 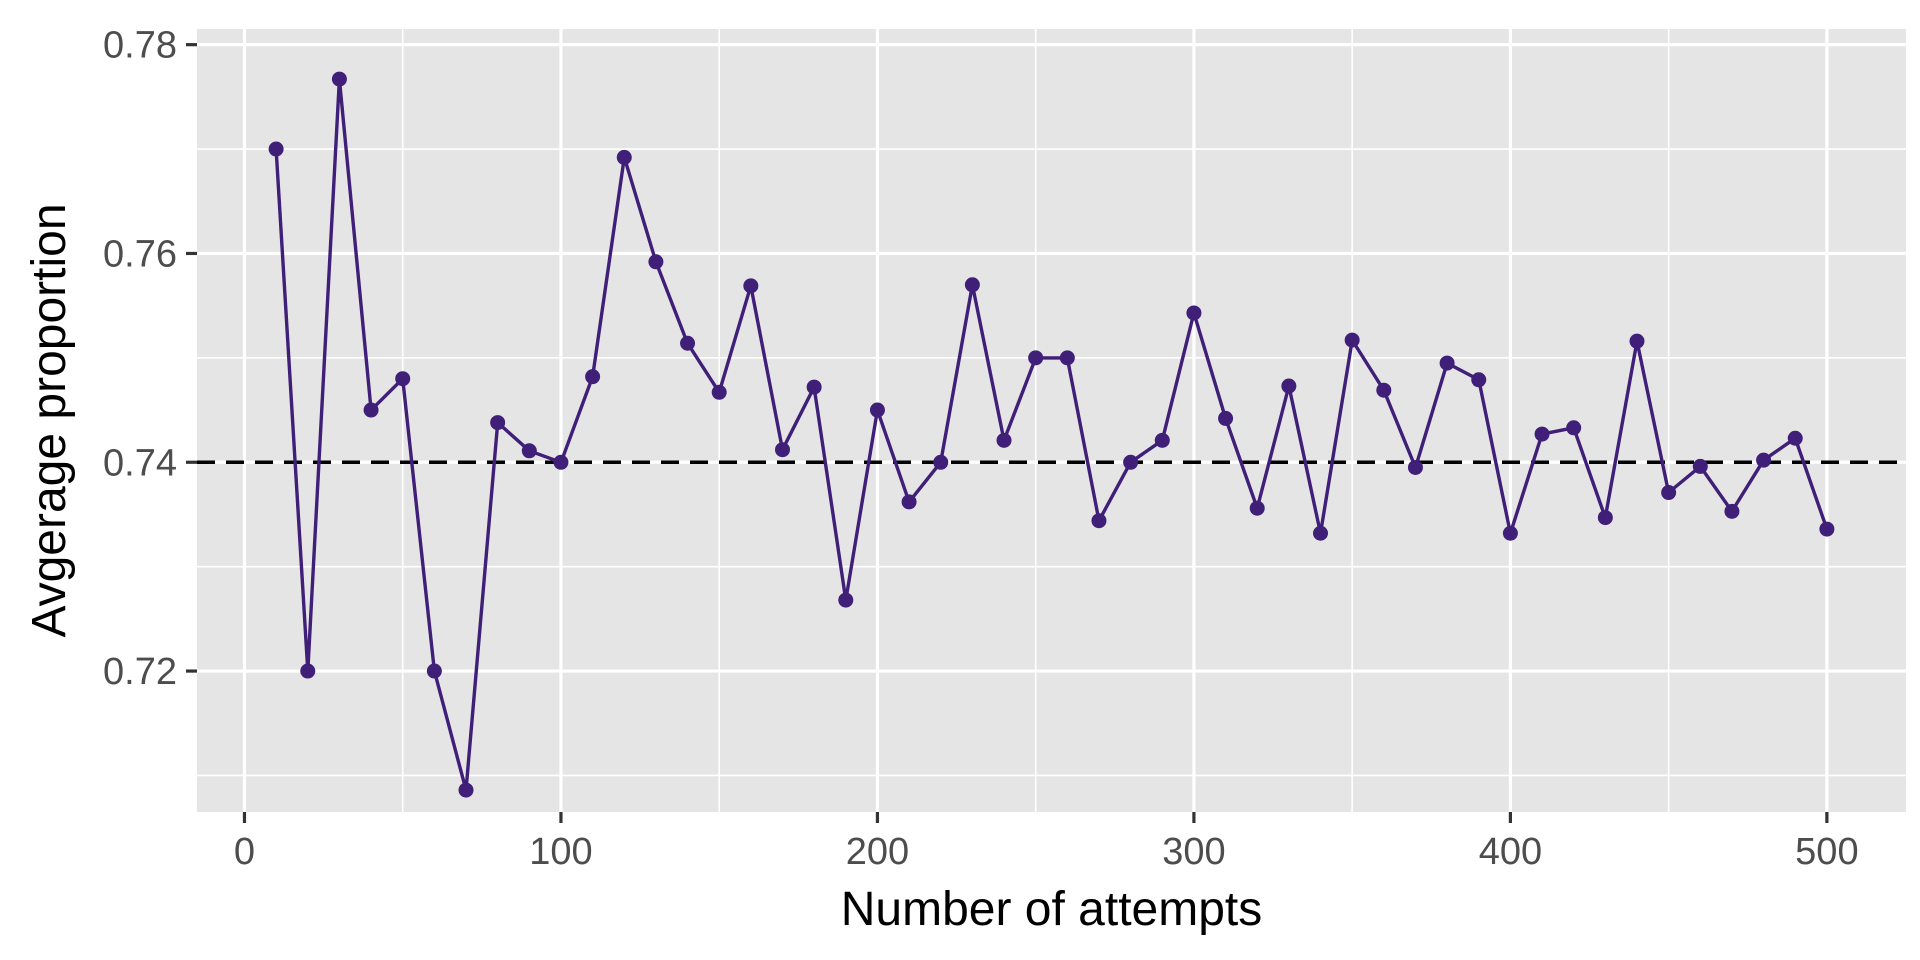 I want to click on y-axis-title: Avgerage proportion, so click(x=49, y=420).